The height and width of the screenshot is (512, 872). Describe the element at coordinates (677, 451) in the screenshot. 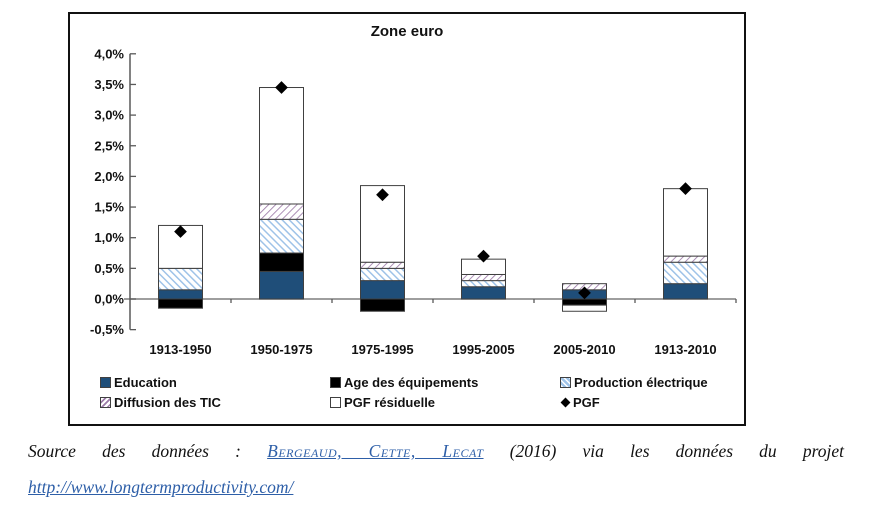

I see `source-middle: (2016) via les données du projet` at that location.